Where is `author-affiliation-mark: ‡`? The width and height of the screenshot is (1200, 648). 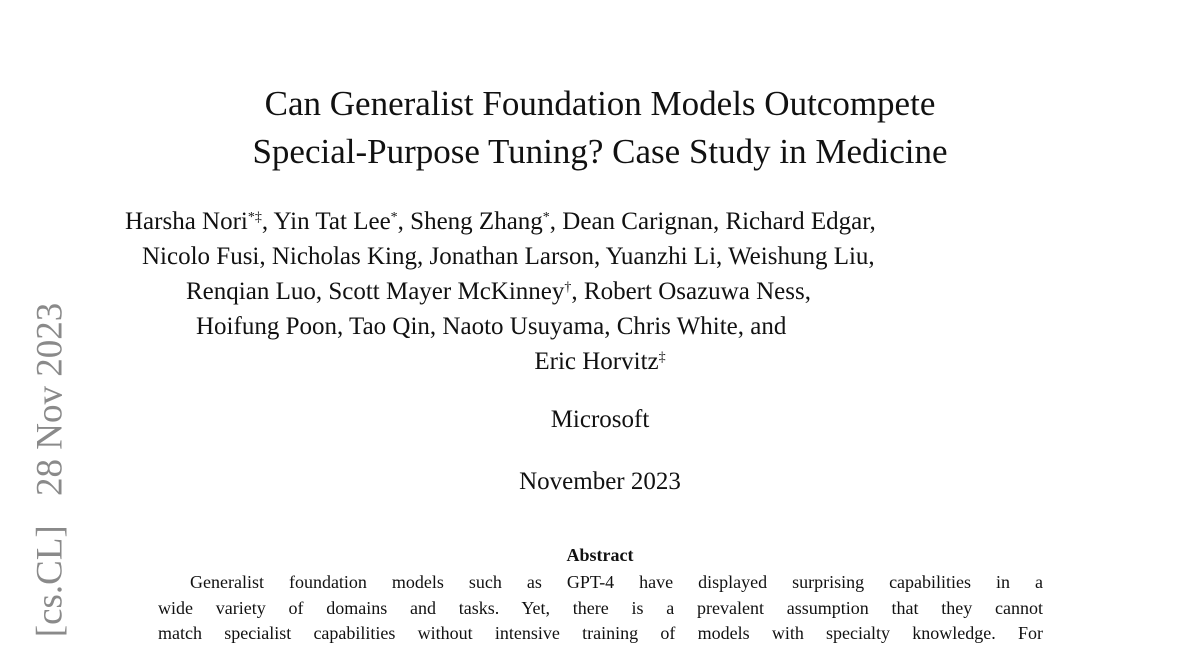 author-affiliation-mark: ‡ is located at coordinates (662, 357).